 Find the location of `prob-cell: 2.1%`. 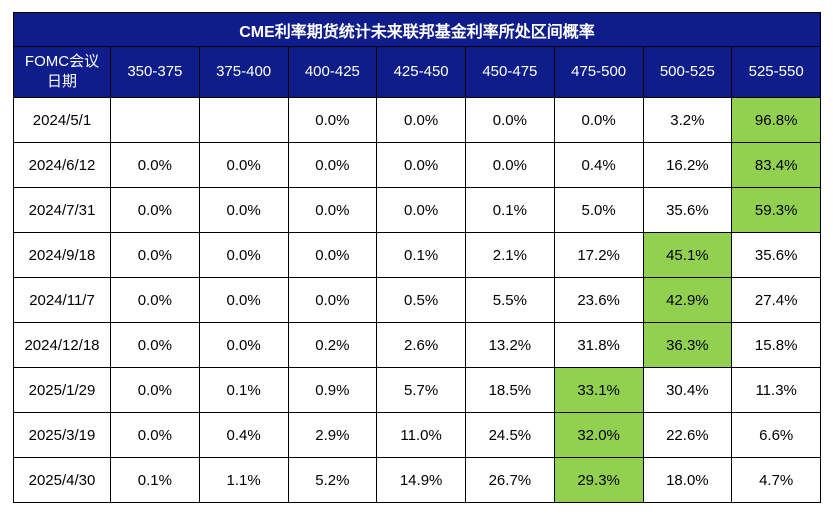

prob-cell: 2.1% is located at coordinates (510, 255).